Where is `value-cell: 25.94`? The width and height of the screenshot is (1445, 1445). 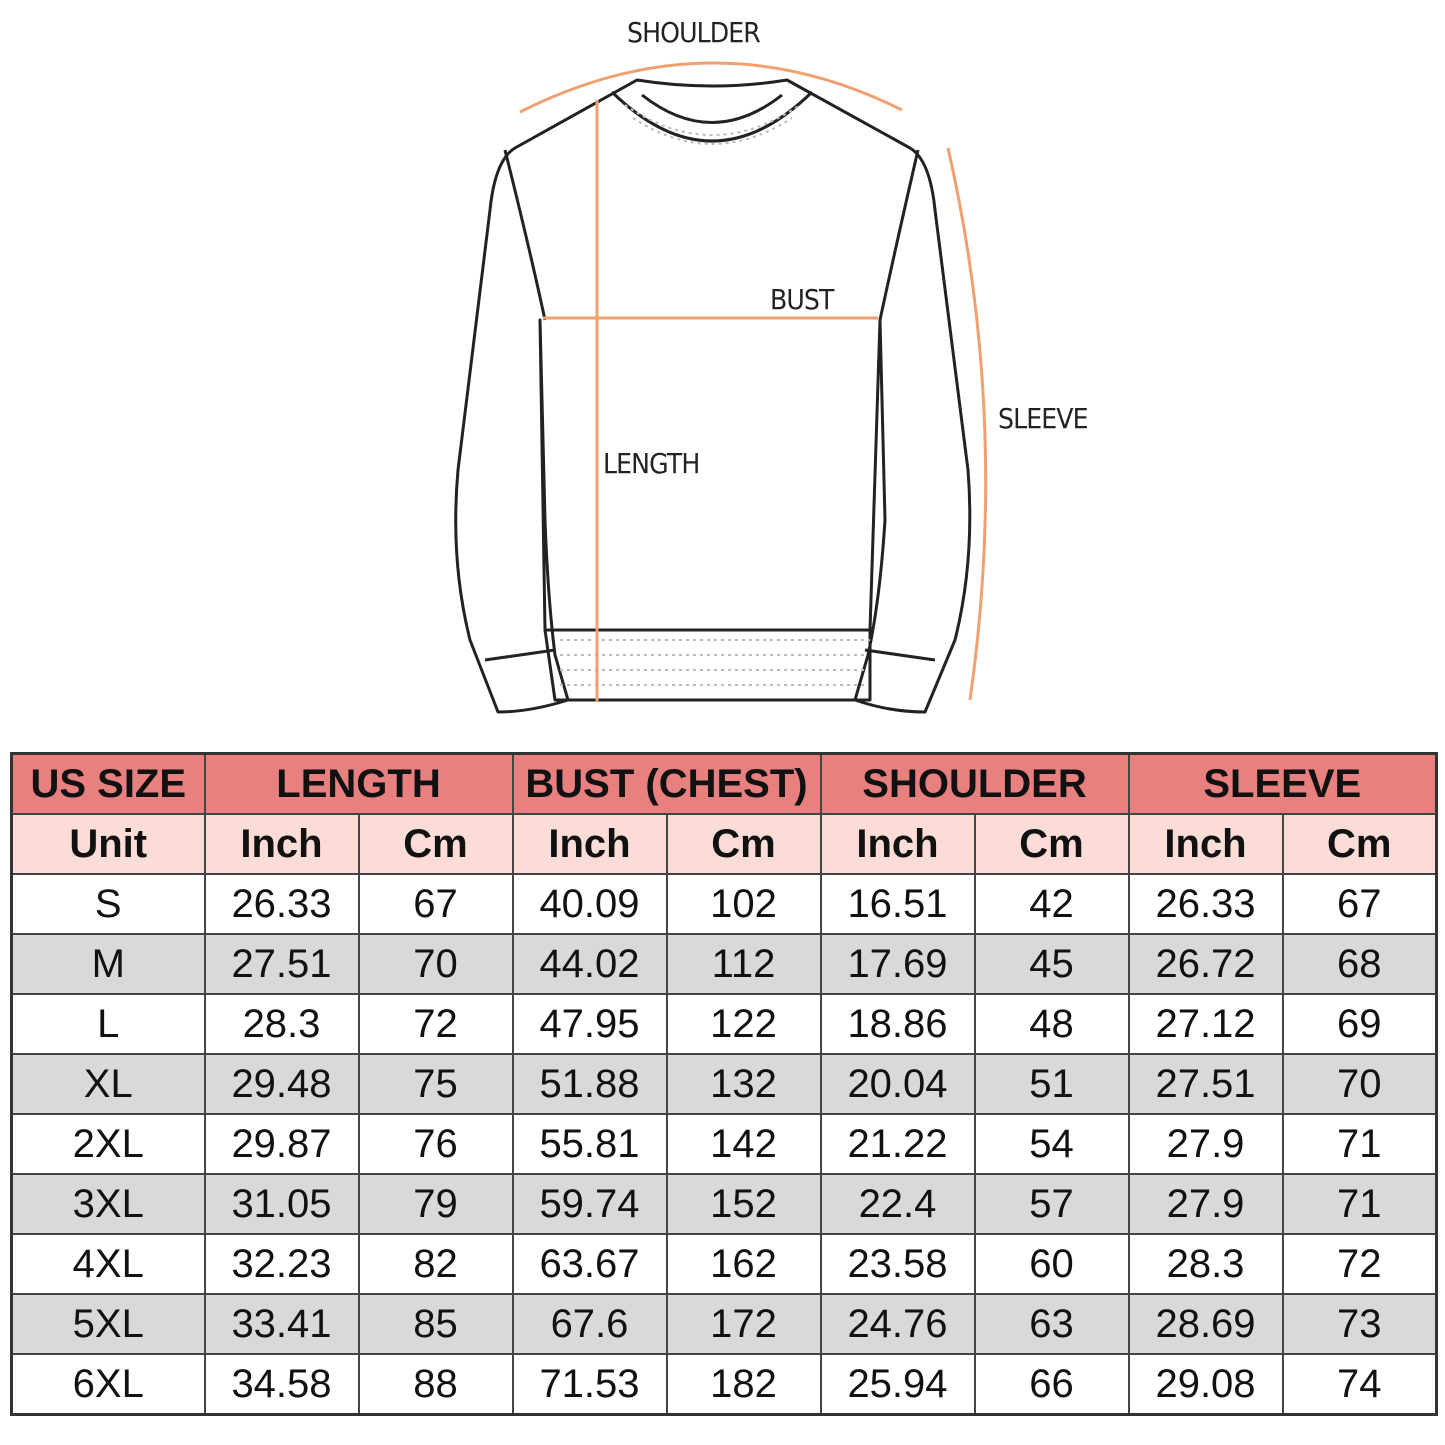
value-cell: 25.94 is located at coordinates (897, 1384).